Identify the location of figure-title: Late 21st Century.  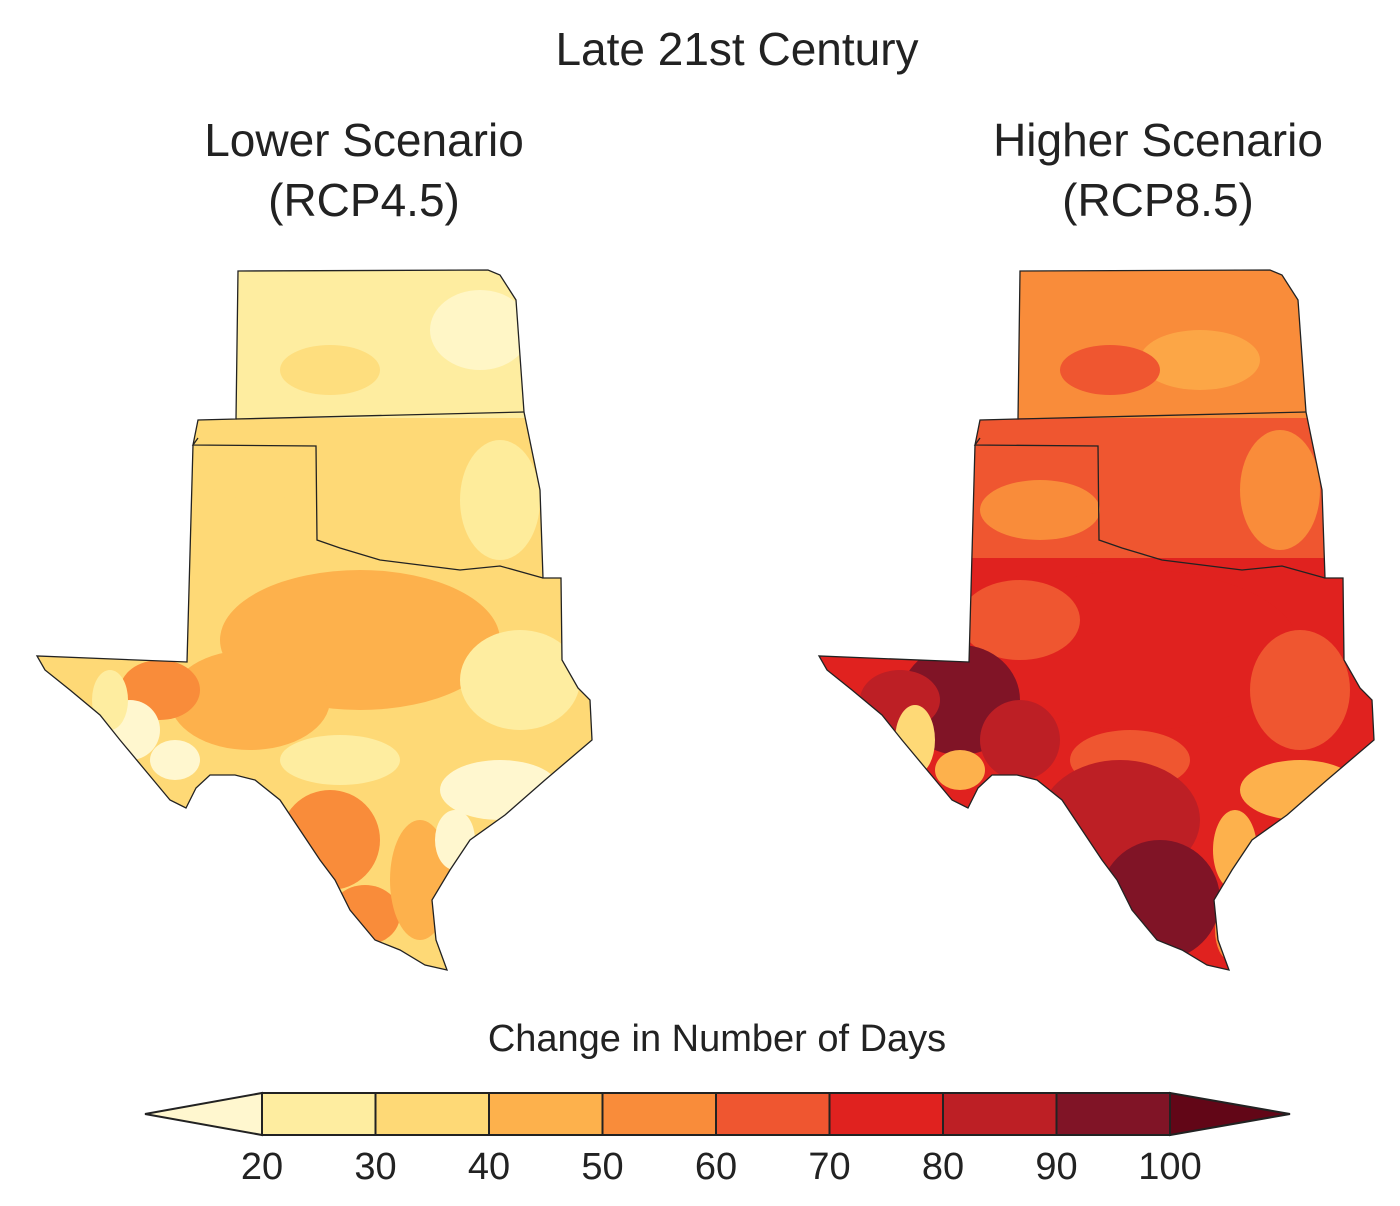
(737, 49).